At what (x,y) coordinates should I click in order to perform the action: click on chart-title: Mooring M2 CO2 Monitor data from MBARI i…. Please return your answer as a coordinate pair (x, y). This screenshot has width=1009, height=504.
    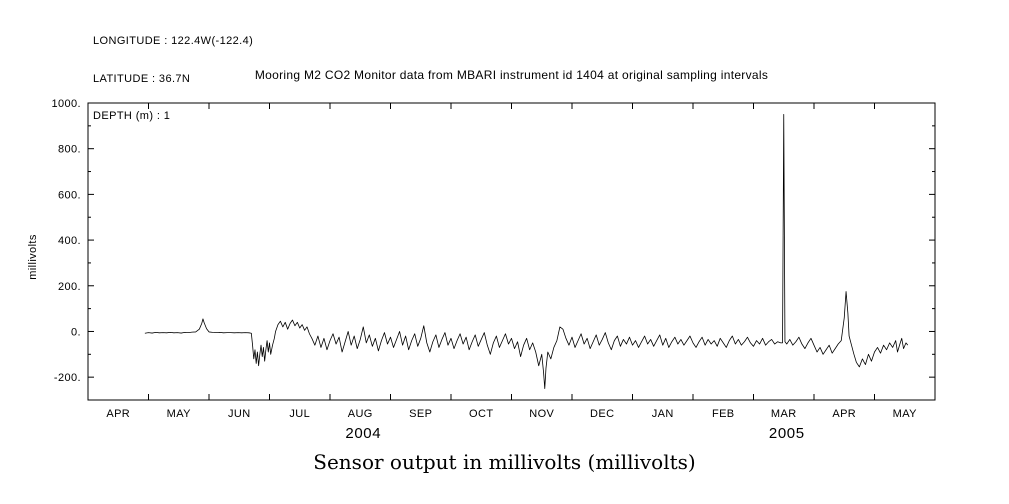
    Looking at the image, I should click on (511, 75).